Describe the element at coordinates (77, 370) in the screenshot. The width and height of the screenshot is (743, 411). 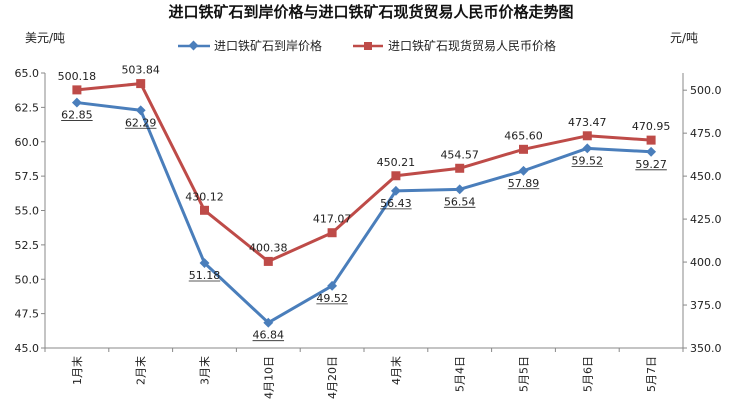
I see `x-category-label: 1月末` at that location.